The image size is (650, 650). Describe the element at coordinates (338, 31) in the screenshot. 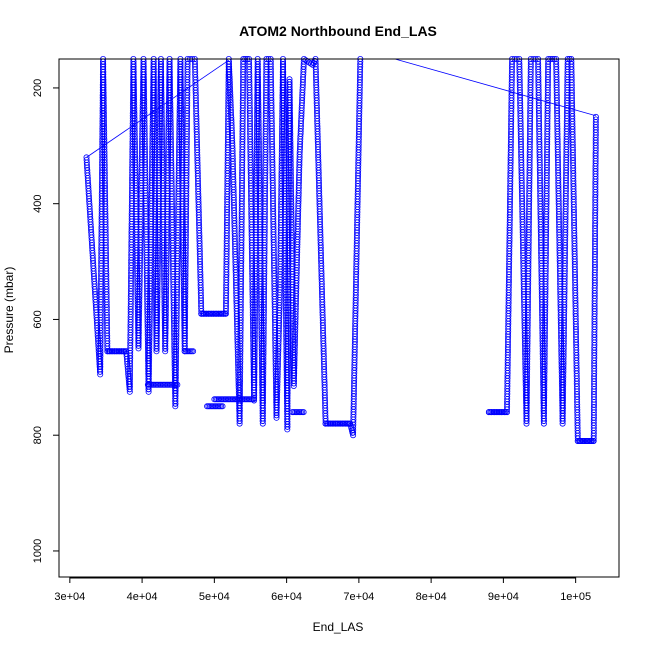

I see `chart-title: ATOM2 Northbound End_LAS` at that location.